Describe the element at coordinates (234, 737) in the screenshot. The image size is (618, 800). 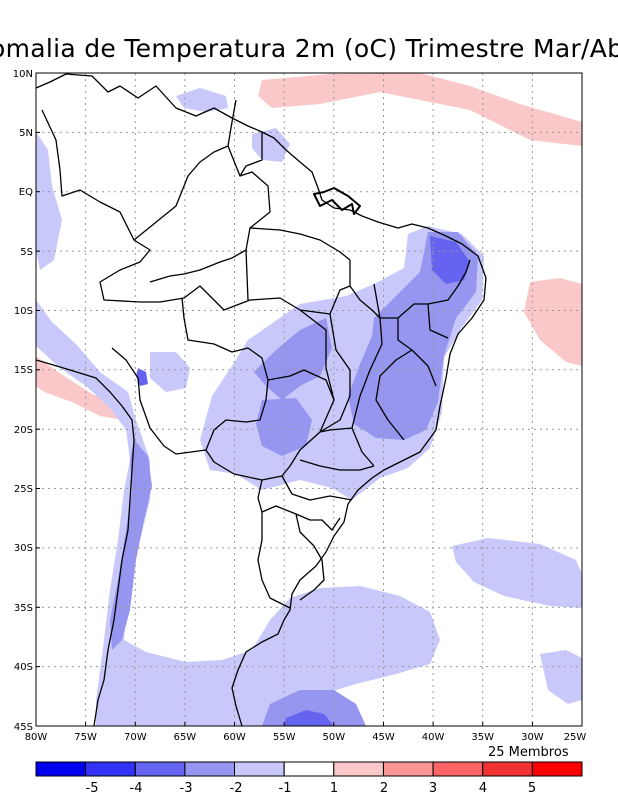
I see `lon-label: 60W` at that location.